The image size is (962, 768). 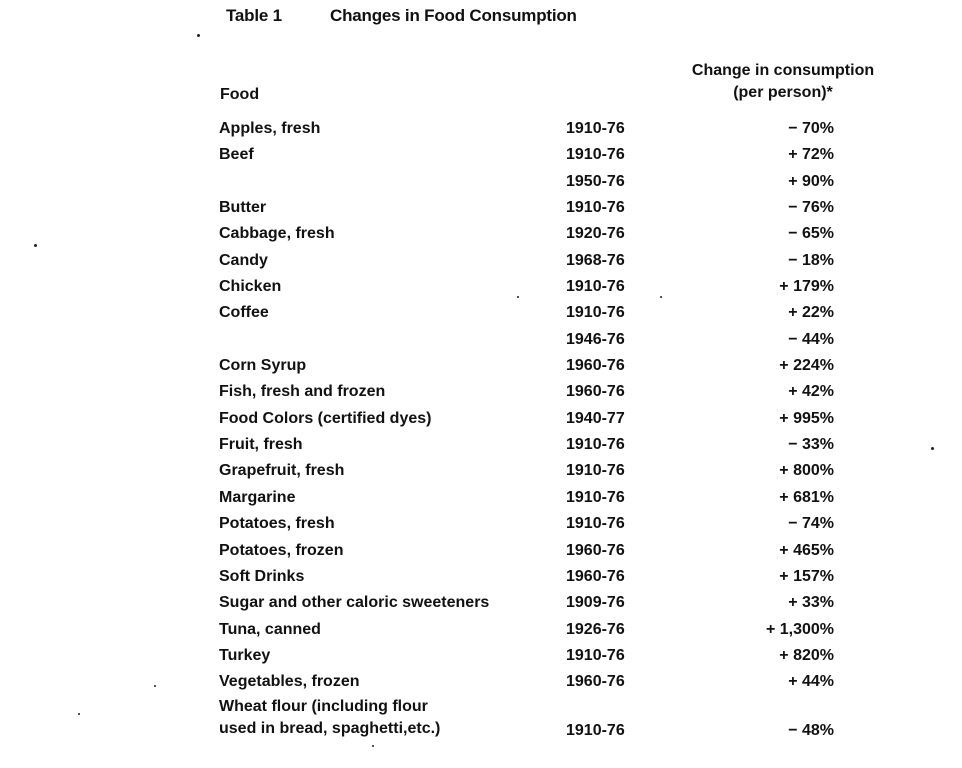 I want to click on table-row: Tuna, canned 1926-76 + 1,300%, so click(x=481, y=630).